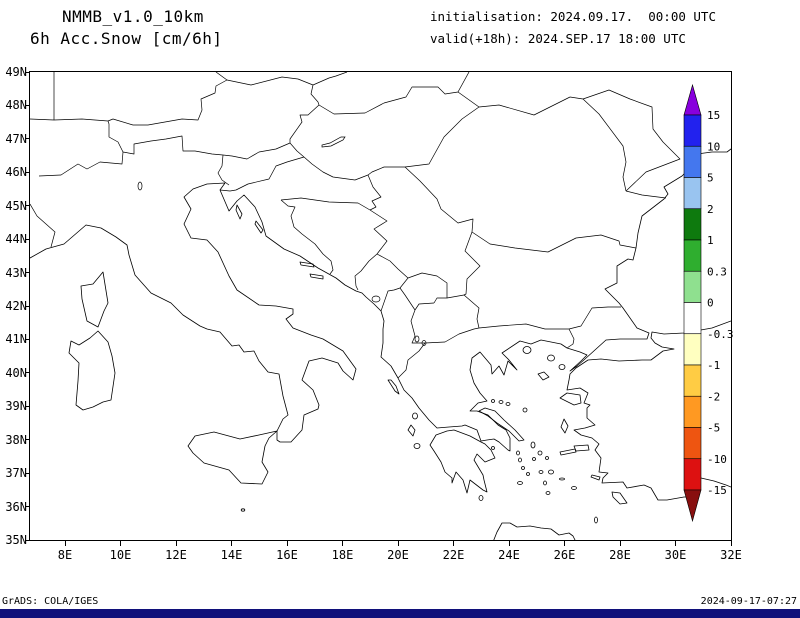 This screenshot has height=618, width=800. What do you see at coordinates (573, 16) in the screenshot?
I see `init-time-line: initialisation: 2024.09.17. 00:00 UTC` at bounding box center [573, 16].